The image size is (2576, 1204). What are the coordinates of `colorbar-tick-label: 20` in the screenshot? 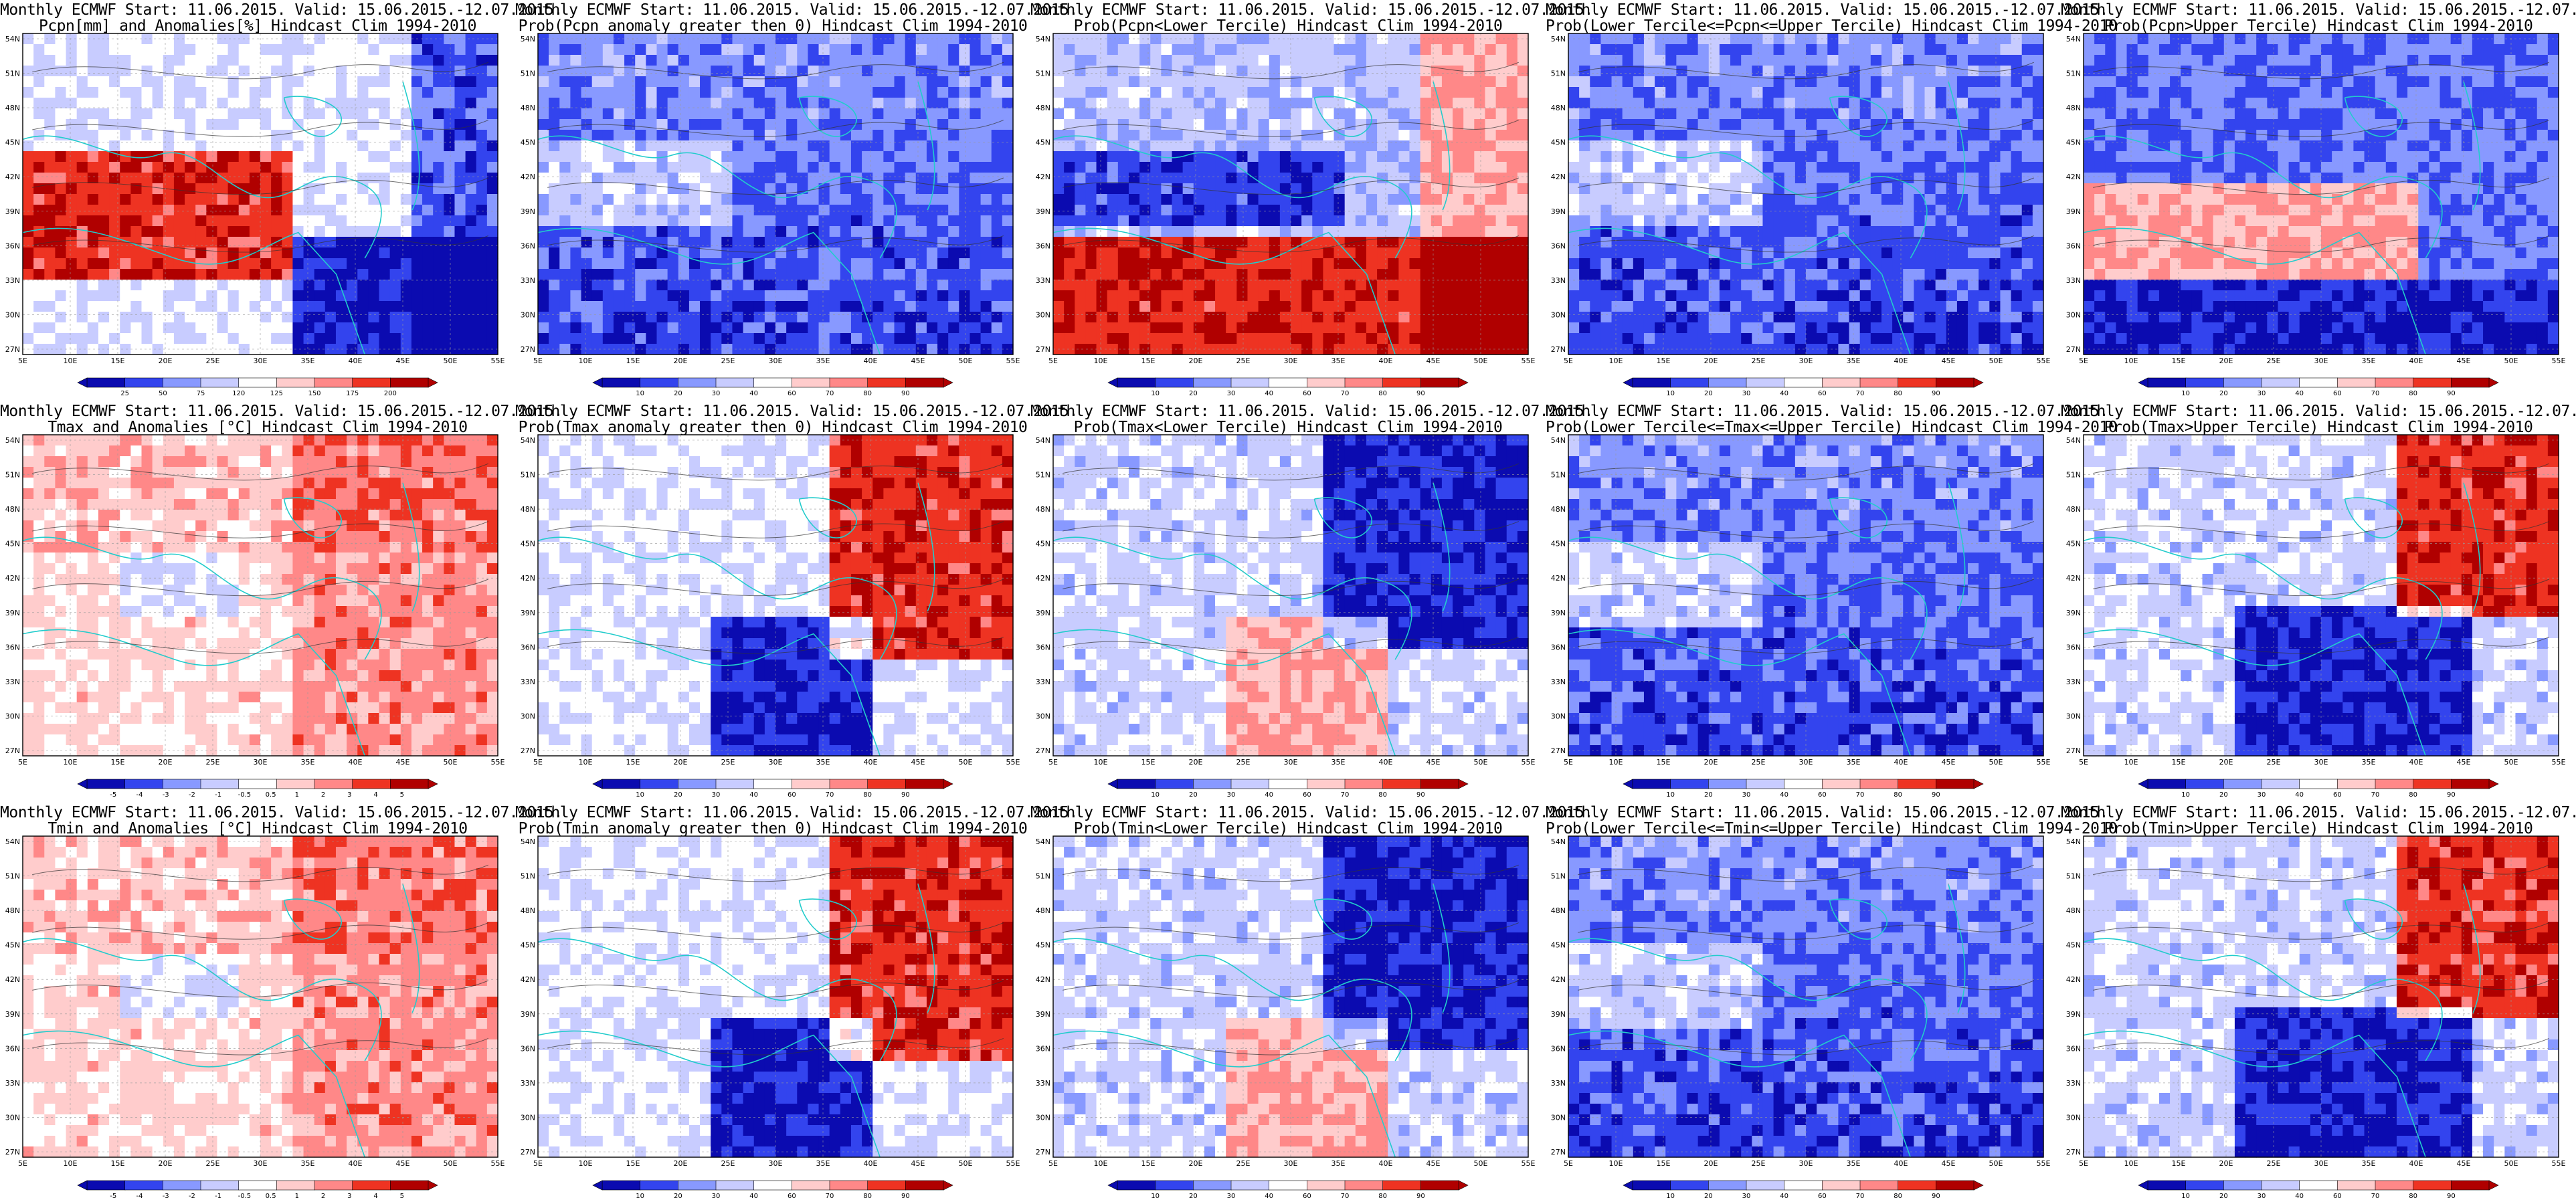 It's located at (2223, 393).